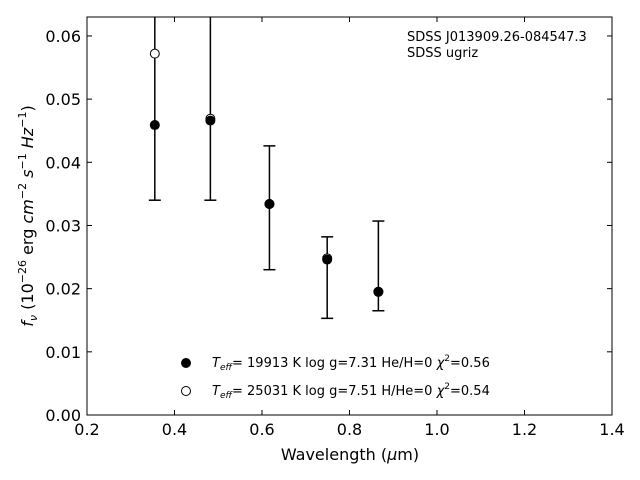 Image resolution: width=640 pixels, height=480 pixels. I want to click on y-tick-label: 0.03, so click(63, 225).